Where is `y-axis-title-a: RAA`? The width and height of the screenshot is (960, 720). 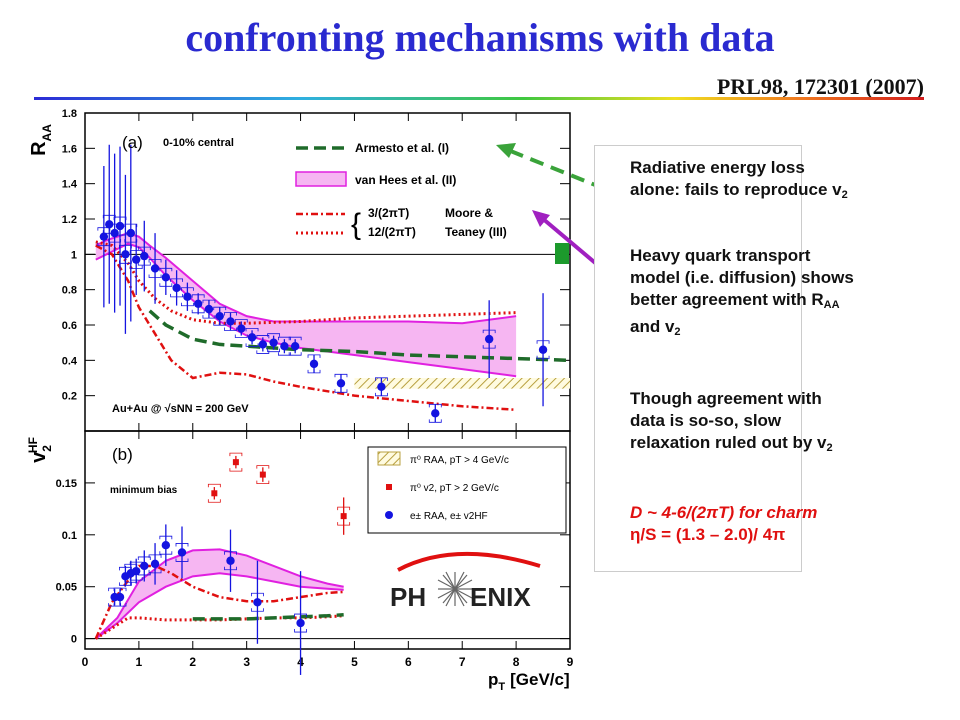
y-axis-title-a: RAA is located at coordinates (41, 140).